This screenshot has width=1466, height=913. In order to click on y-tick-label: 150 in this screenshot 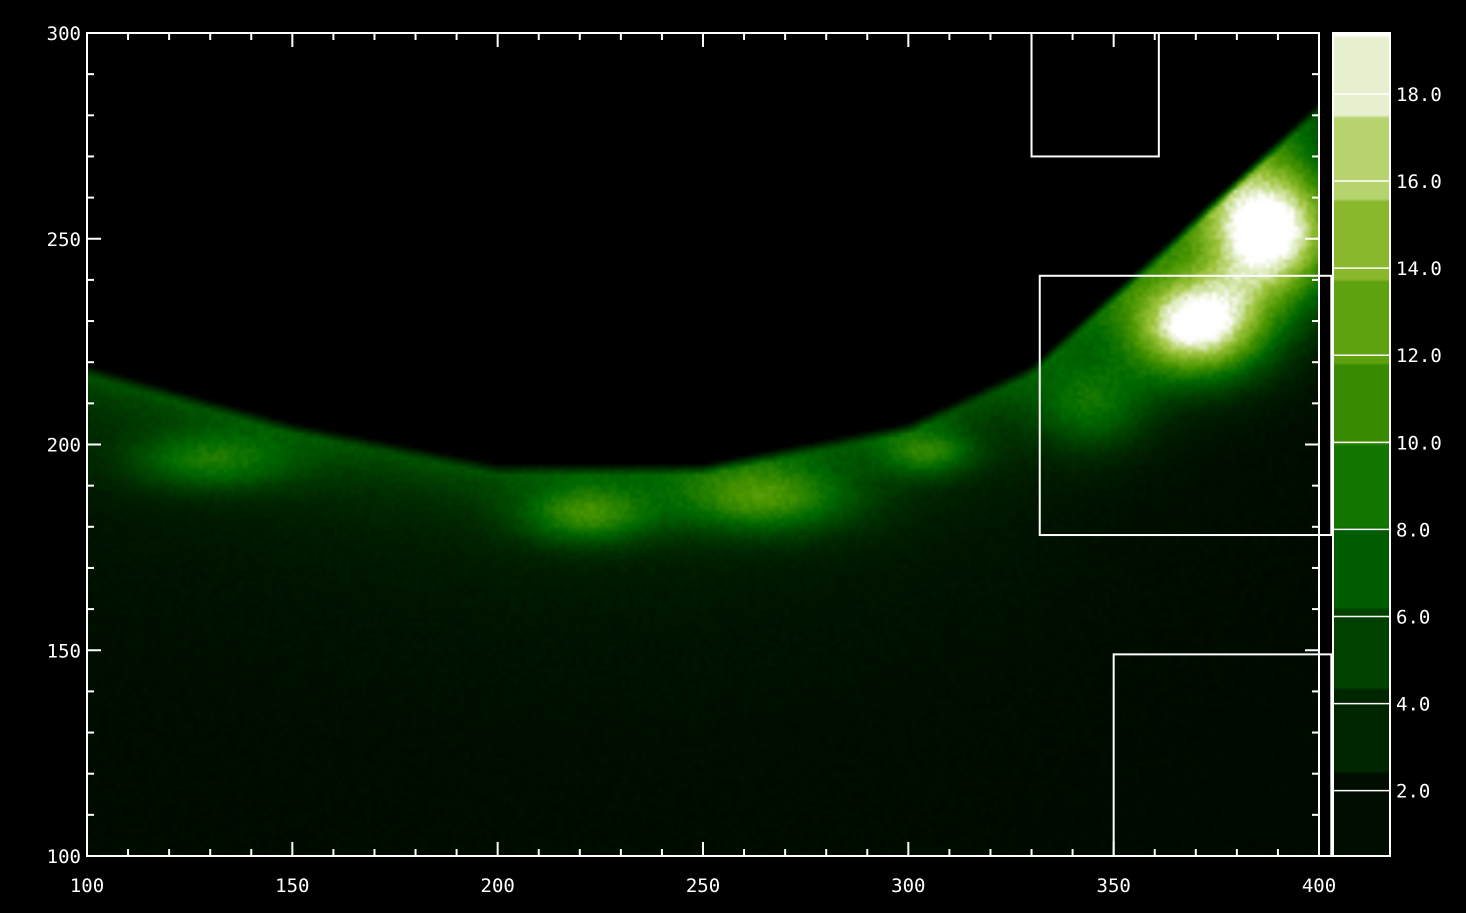, I will do `click(64, 651)`.